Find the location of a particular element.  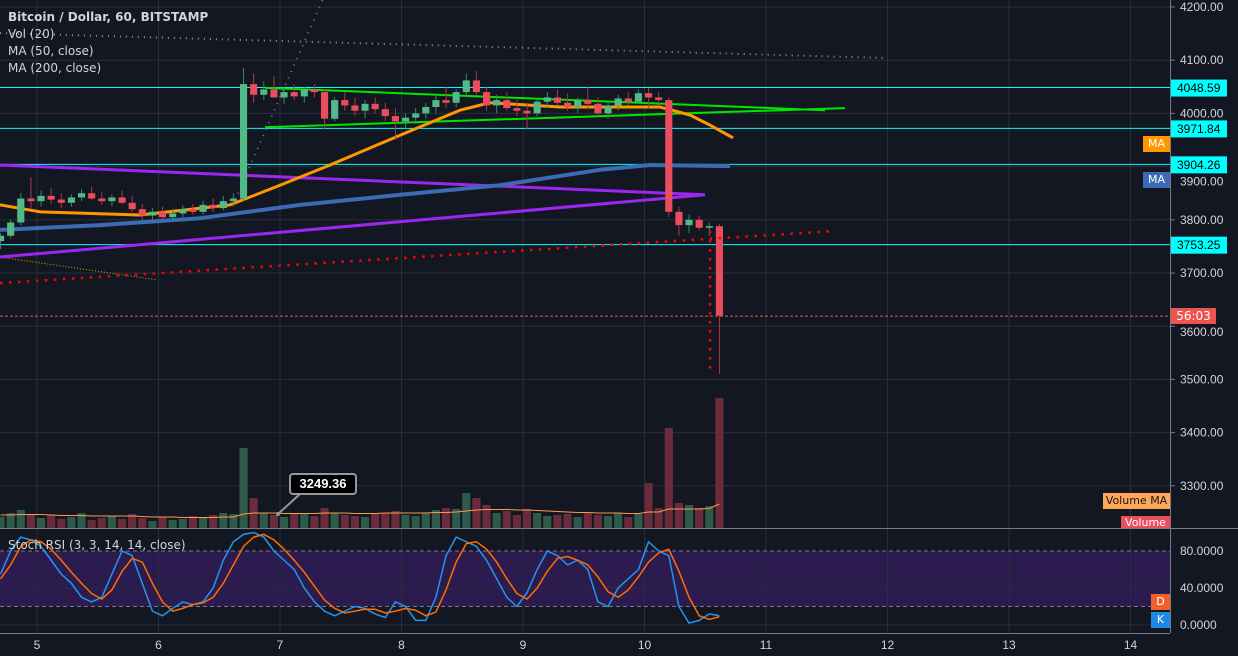

time-tick-label: 5 is located at coordinates (37, 645).